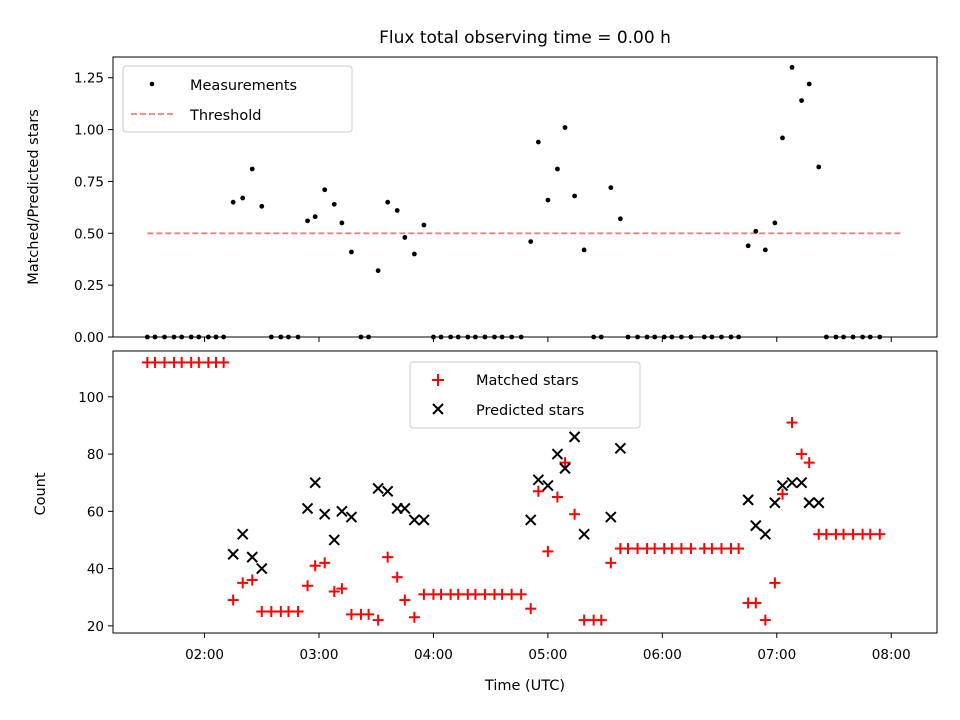 The height and width of the screenshot is (720, 960). Describe the element at coordinates (525, 395) in the screenshot. I see `bottom-legend-box` at that location.